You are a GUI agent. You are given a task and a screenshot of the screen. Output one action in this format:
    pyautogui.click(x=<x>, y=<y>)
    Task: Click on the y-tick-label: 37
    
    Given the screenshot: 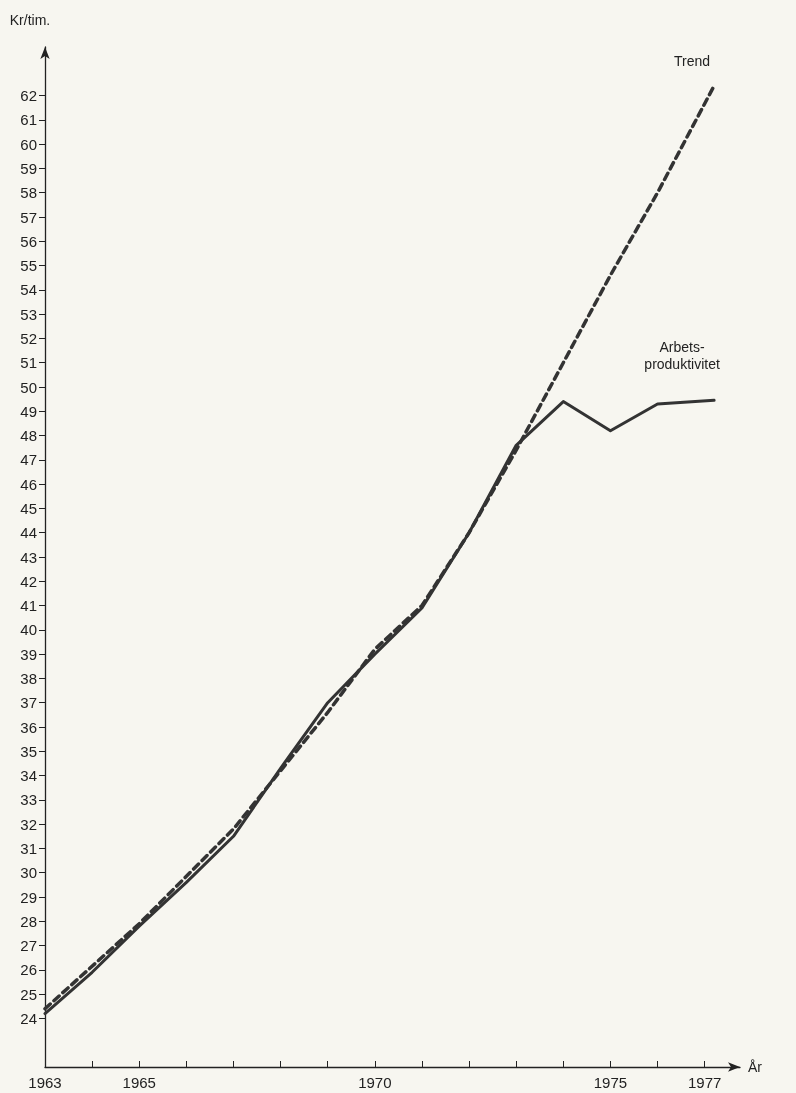 What is the action you would take?
    pyautogui.click(x=28, y=703)
    